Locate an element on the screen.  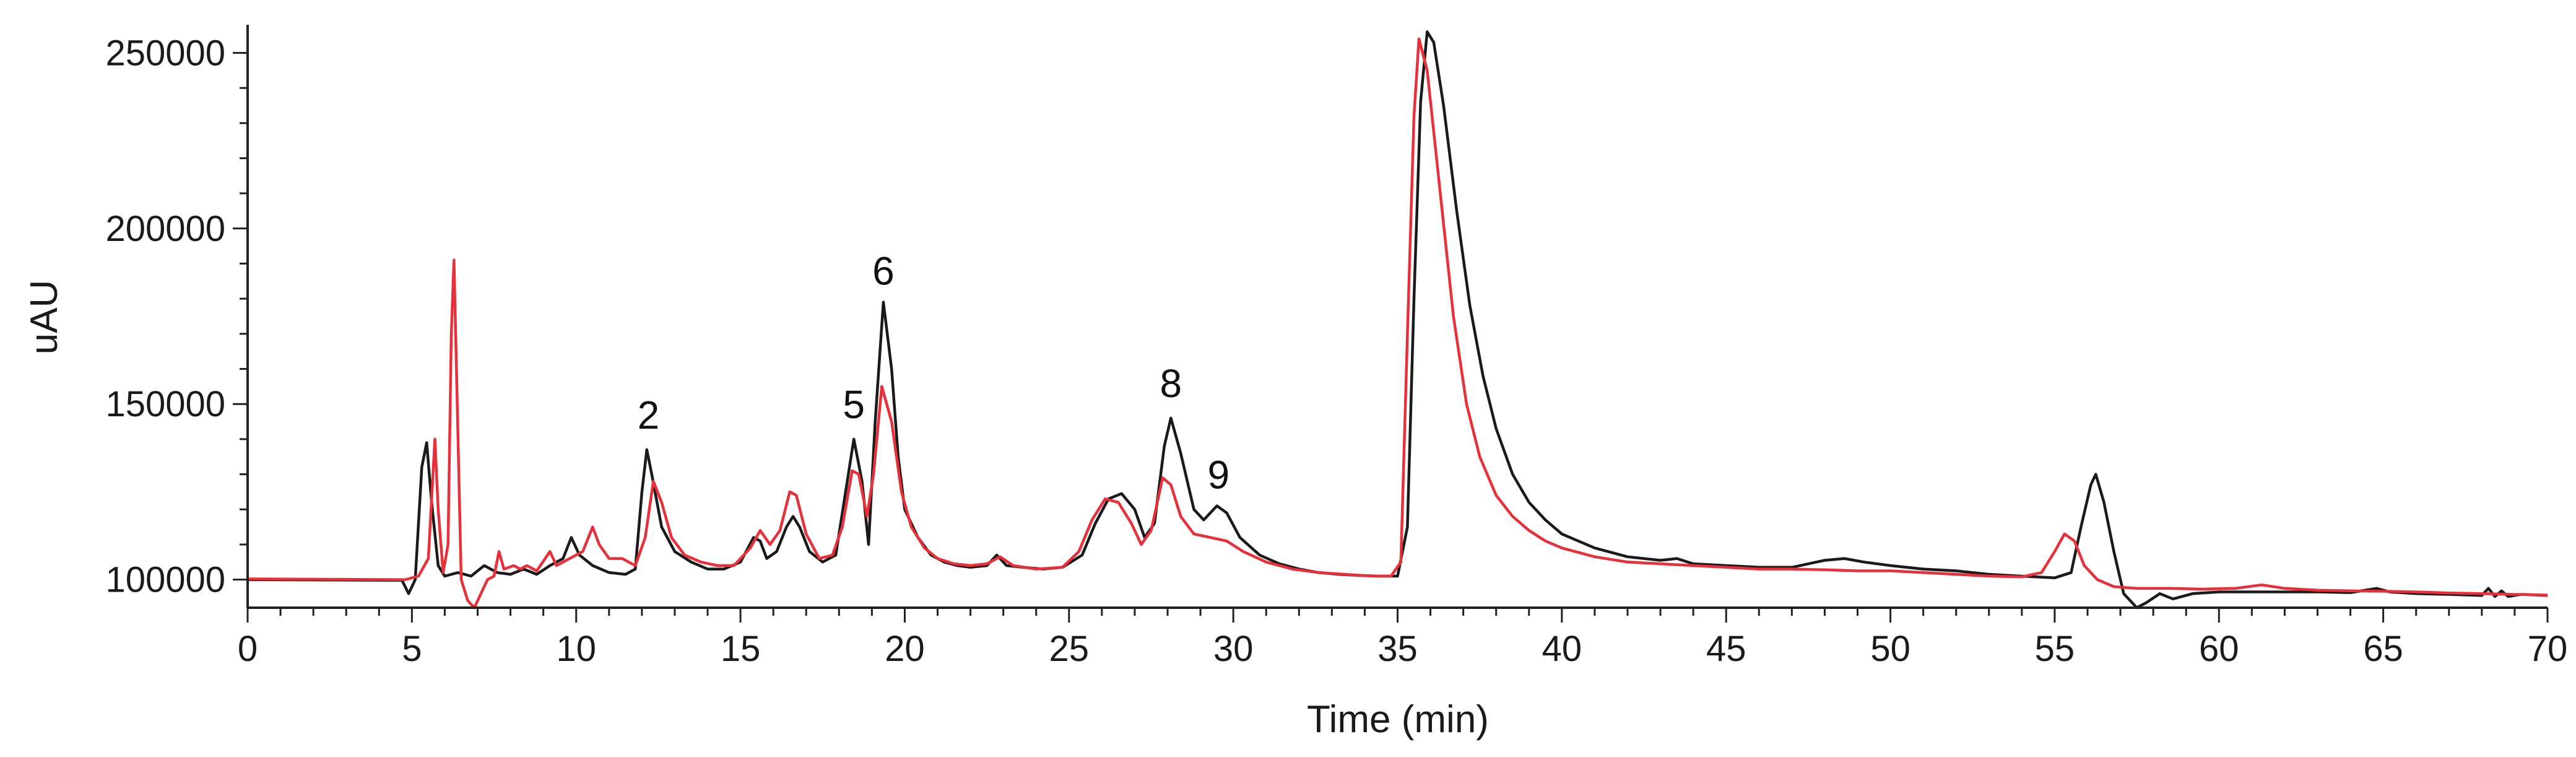
x-tick-label: 10 is located at coordinates (576, 649).